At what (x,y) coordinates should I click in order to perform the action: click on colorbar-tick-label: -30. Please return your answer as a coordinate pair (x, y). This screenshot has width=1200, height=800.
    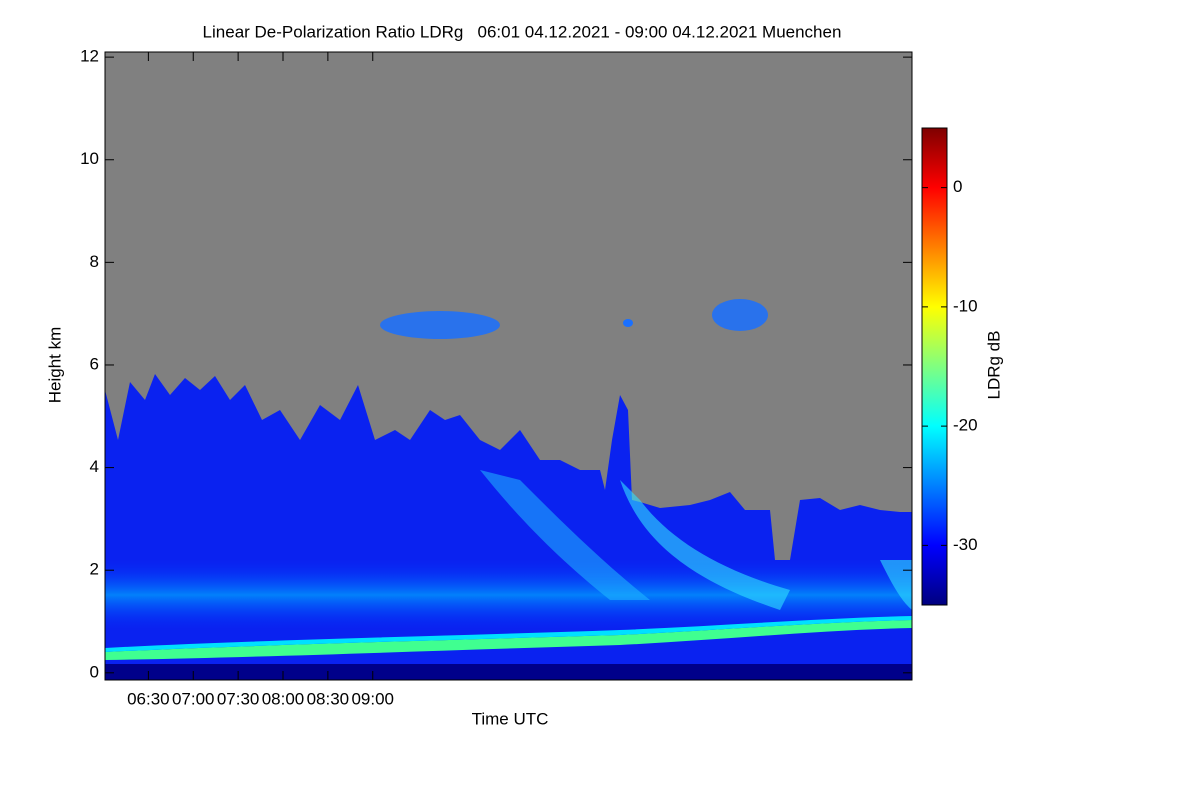
    Looking at the image, I should click on (965, 544).